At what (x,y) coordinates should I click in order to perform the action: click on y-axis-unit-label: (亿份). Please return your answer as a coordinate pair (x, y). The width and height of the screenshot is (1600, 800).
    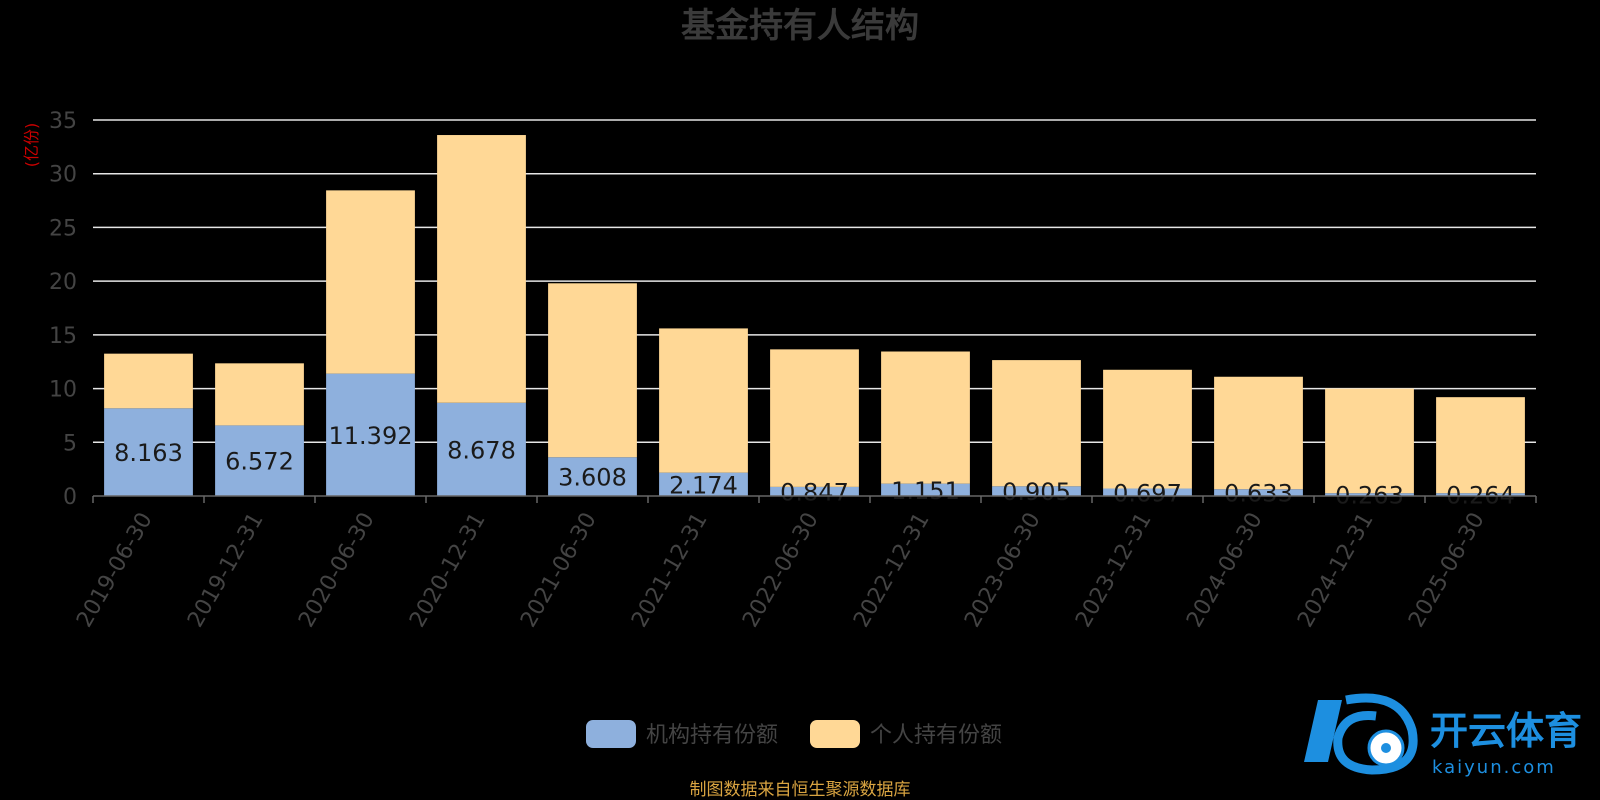
    Looking at the image, I should click on (31, 145).